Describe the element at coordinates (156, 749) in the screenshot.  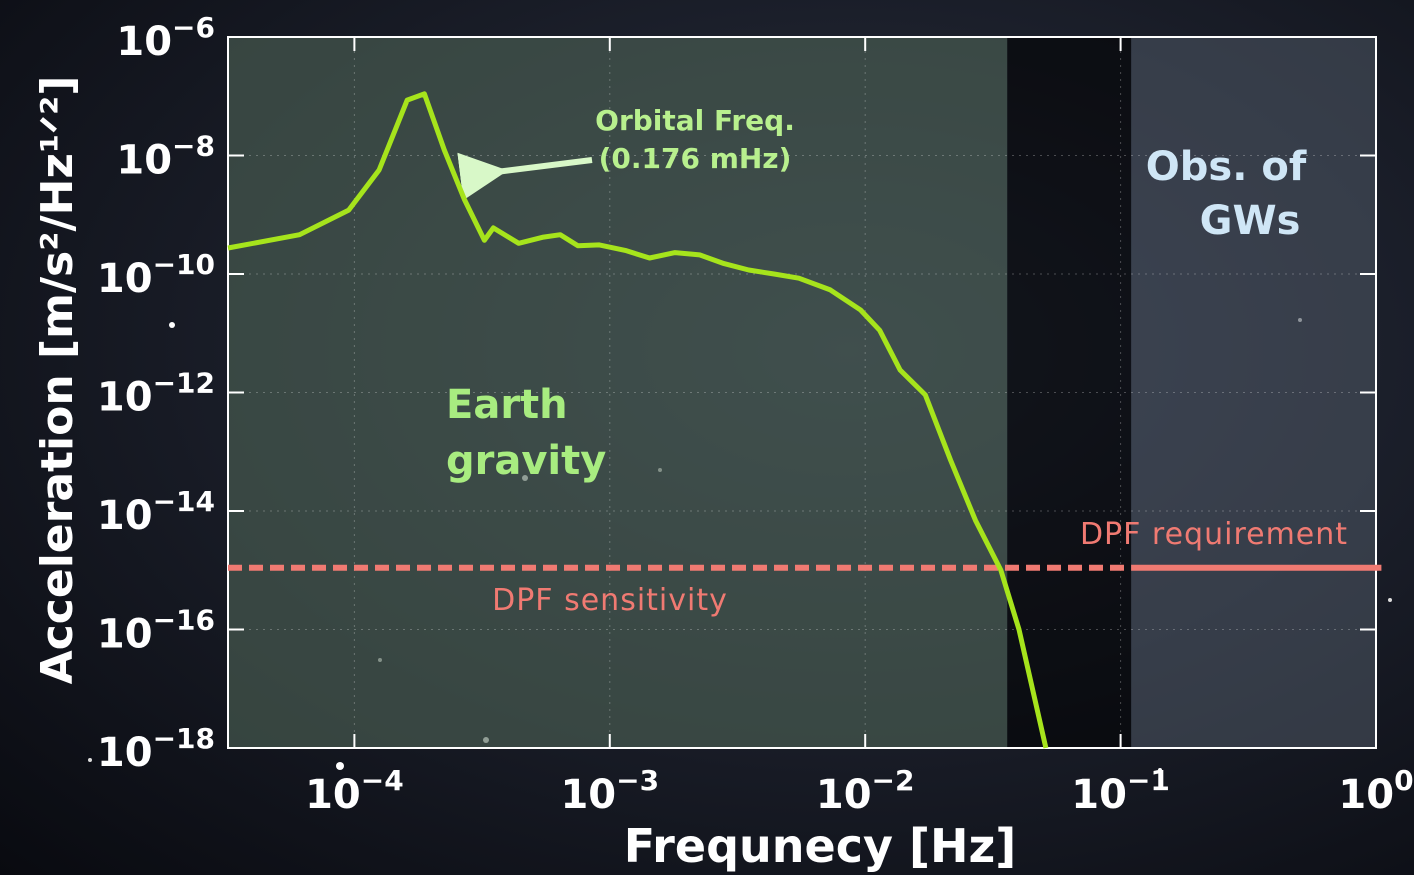
I see `y-tick-label: 10⁻¹⁸` at that location.